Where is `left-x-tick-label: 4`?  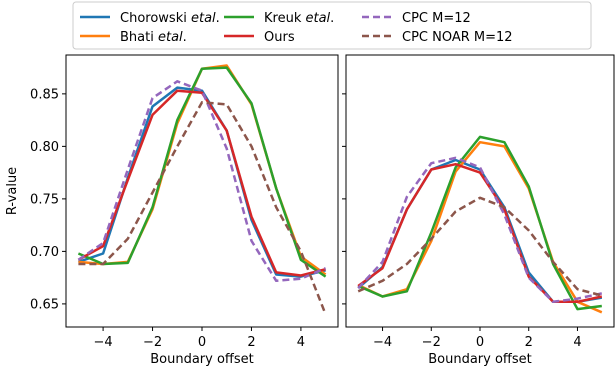
left-x-tick-label: 4 is located at coordinates (301, 342).